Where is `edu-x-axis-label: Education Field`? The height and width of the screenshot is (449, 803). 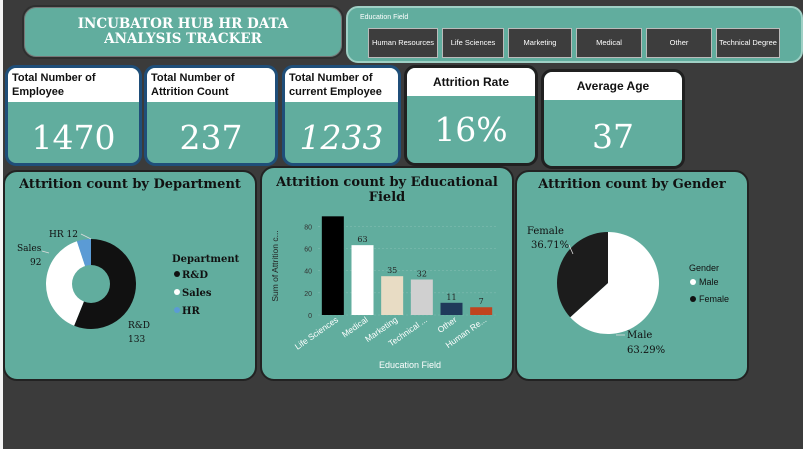
edu-x-axis-label: Education Field is located at coordinates (410, 365).